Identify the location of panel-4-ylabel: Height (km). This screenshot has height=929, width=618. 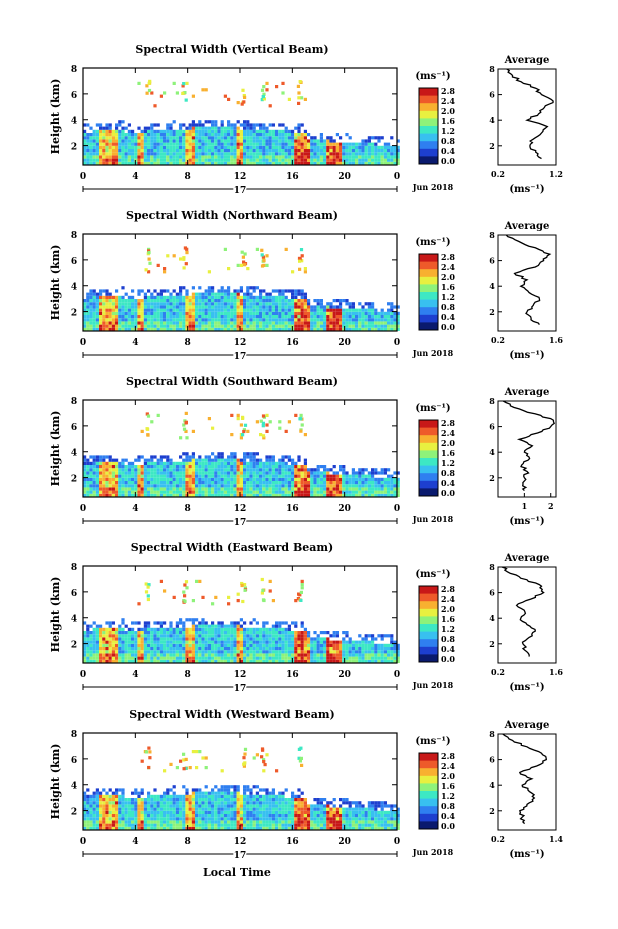
(55, 615).